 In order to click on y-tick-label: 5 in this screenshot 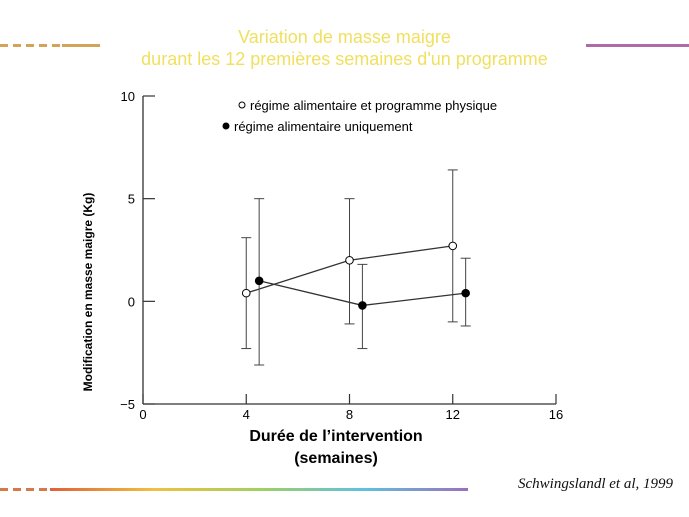, I will do `click(131, 199)`.